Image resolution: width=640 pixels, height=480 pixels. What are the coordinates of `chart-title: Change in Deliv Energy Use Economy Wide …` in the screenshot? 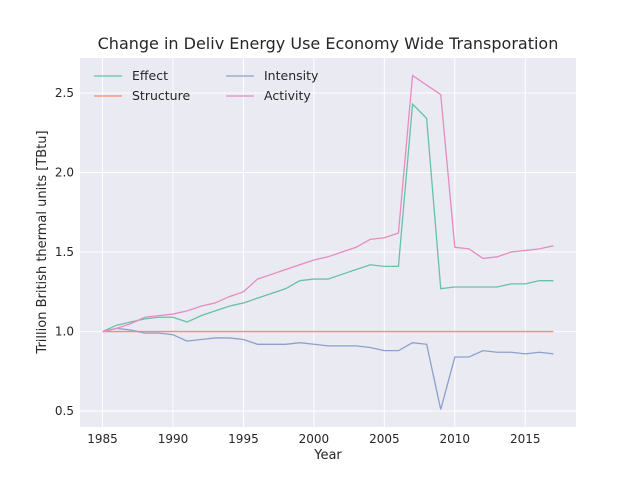 It's located at (328, 43).